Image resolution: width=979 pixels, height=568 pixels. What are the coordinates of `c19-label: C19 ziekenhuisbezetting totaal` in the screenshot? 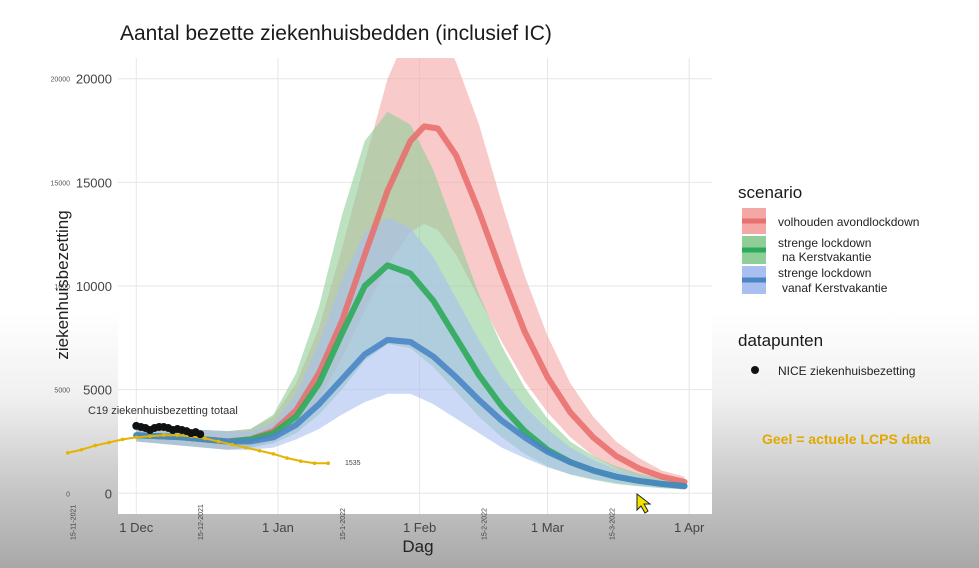 It's located at (163, 411).